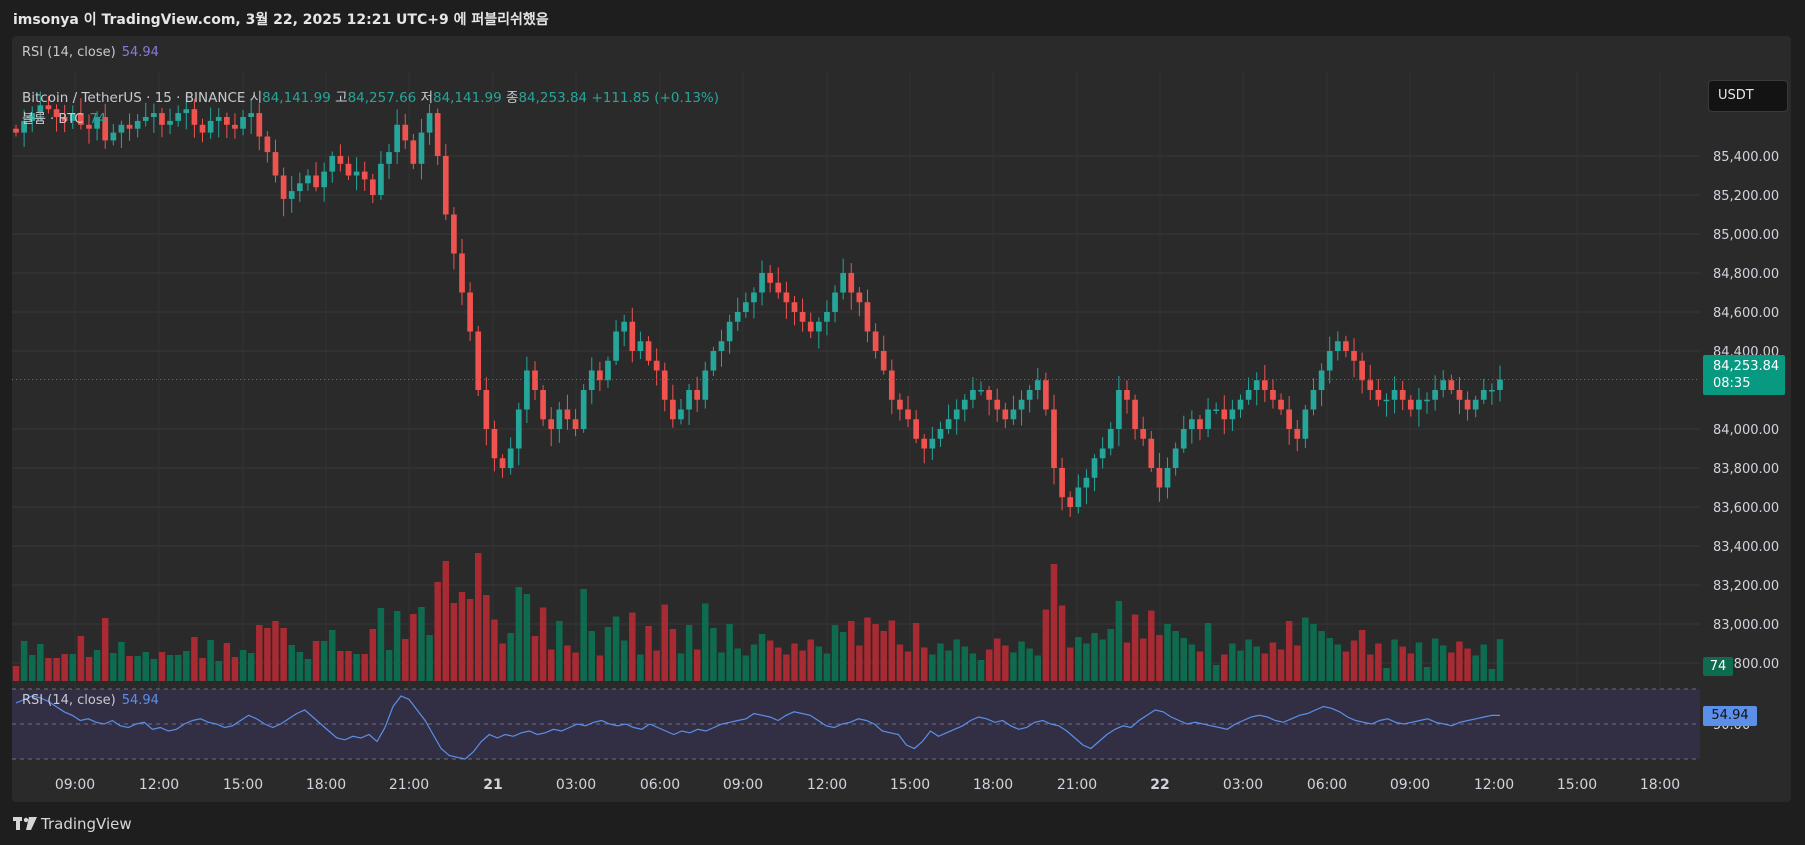 This screenshot has width=1805, height=845. I want to click on rsi-legend: RSI (14, close) 54.94, so click(90, 700).